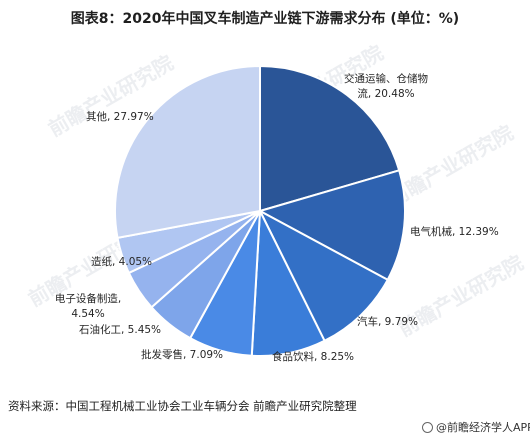 This screenshot has width=530, height=438. Describe the element at coordinates (313, 356) in the screenshot. I see `slice-label: 食品饮料, 8.25%` at that location.